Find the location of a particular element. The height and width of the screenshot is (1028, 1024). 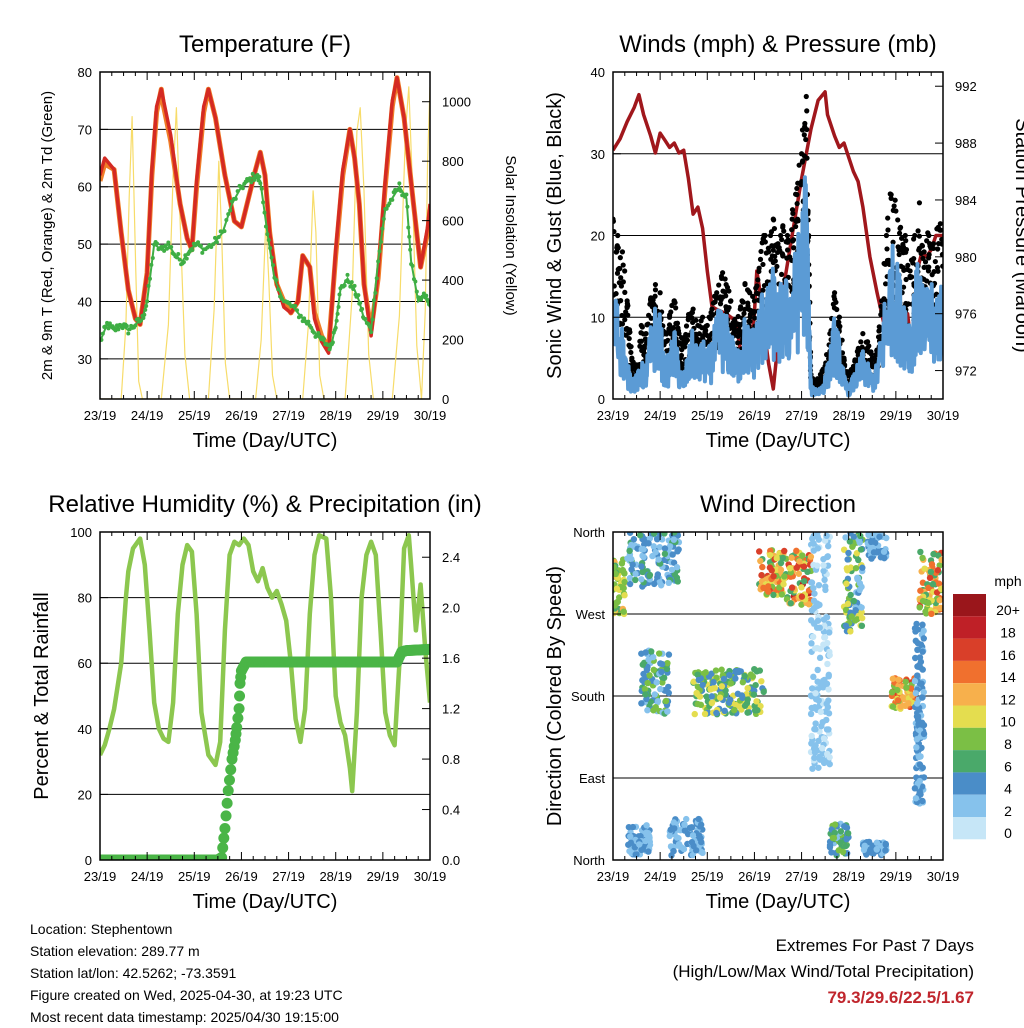

chart-title: Wind Direction is located at coordinates (778, 504).